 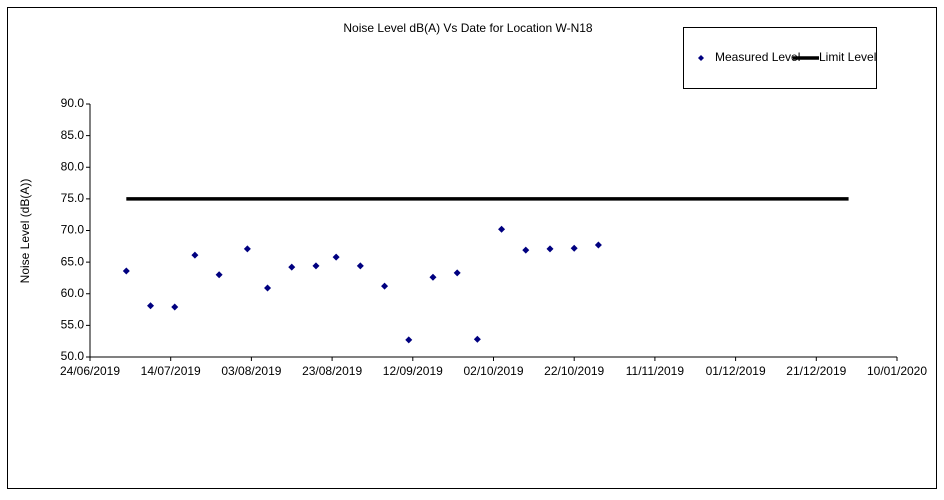 What do you see at coordinates (655, 371) in the screenshot?
I see `x-tick-label: 11/11/2019` at bounding box center [655, 371].